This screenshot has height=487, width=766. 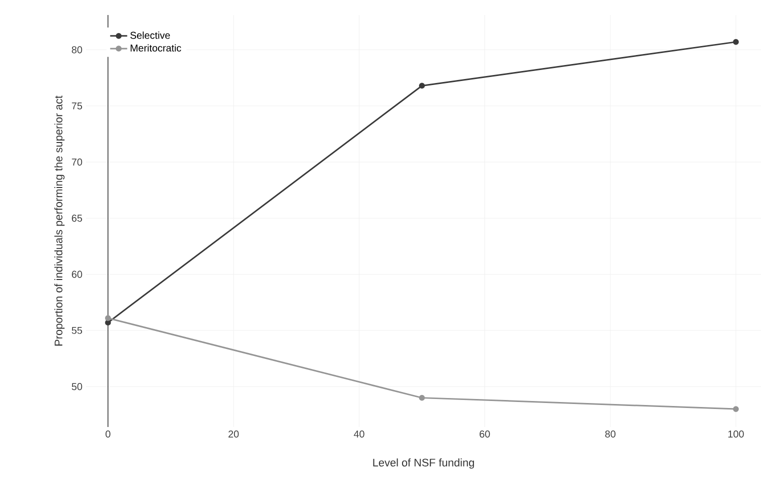 I want to click on y-tick-label: 50, so click(x=77, y=386).